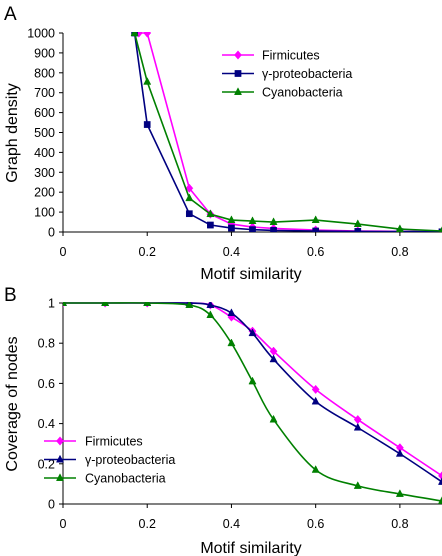  I want to click on y-tick-label: 400, so click(44, 153).